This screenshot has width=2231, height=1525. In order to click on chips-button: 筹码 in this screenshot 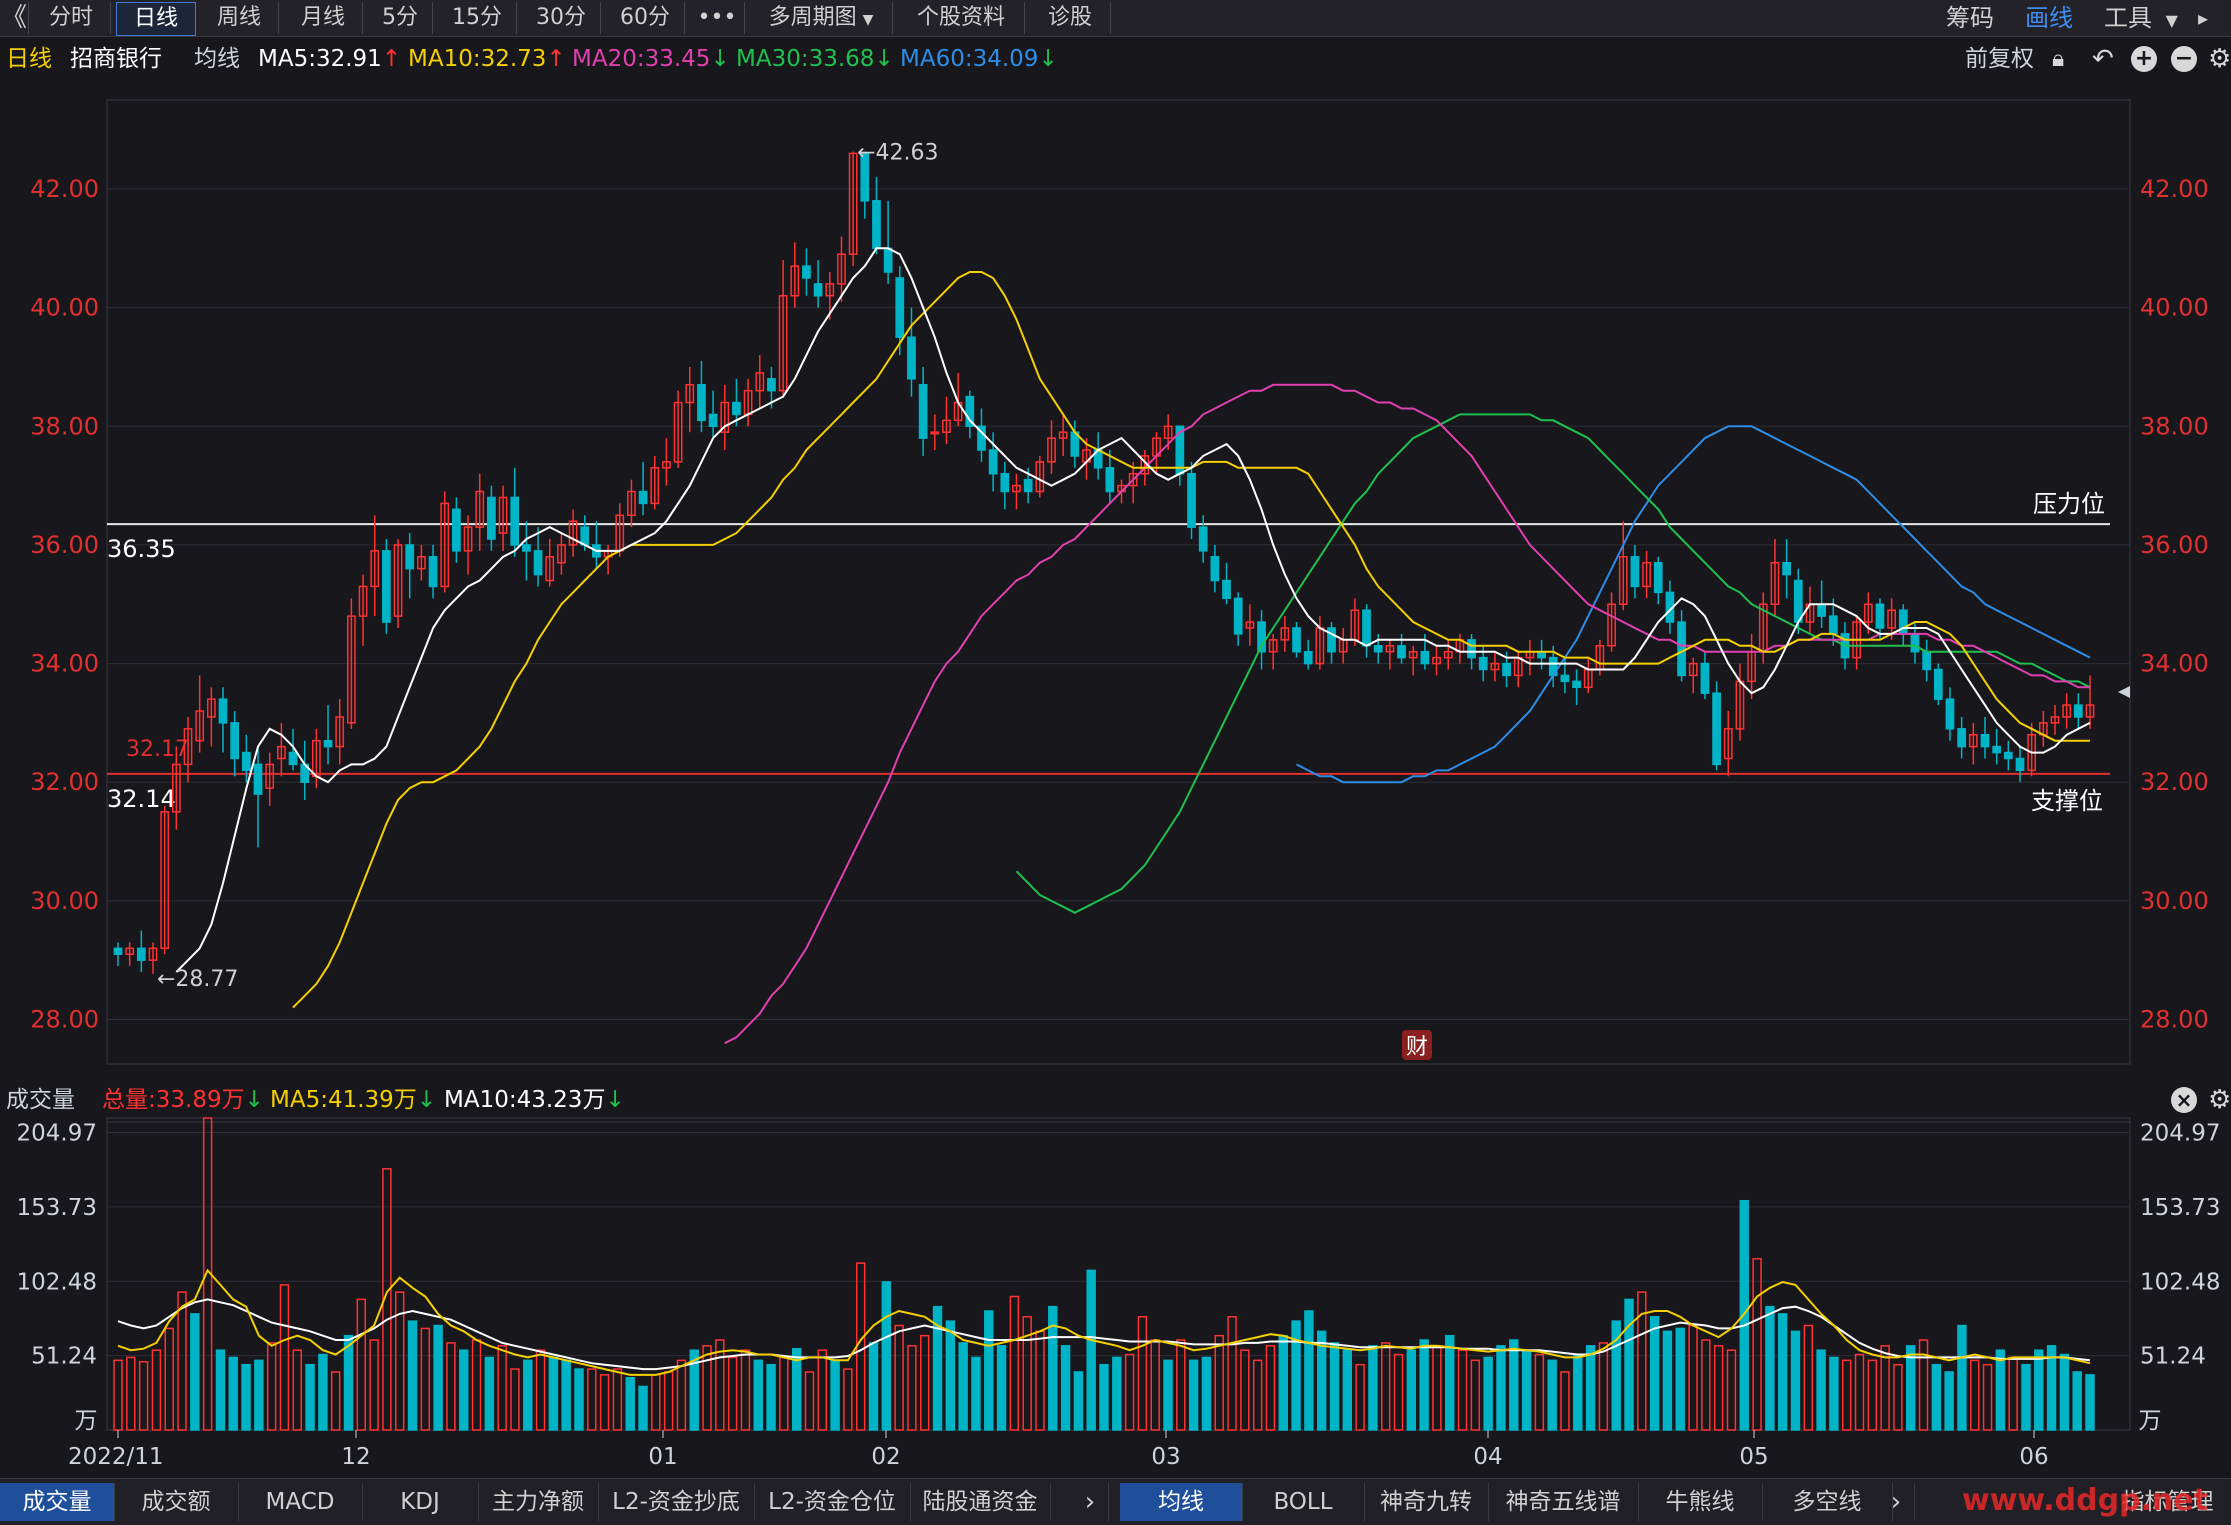, I will do `click(1970, 18)`.